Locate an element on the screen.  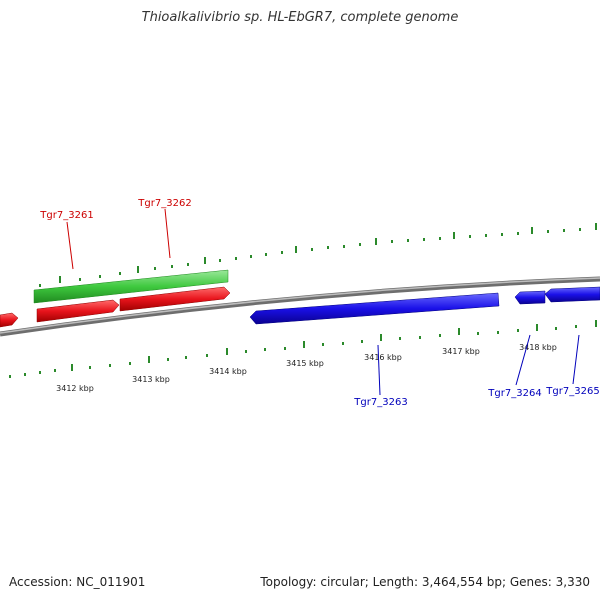
scale-label-3418: 3418 kbp is located at coordinates (538, 347).